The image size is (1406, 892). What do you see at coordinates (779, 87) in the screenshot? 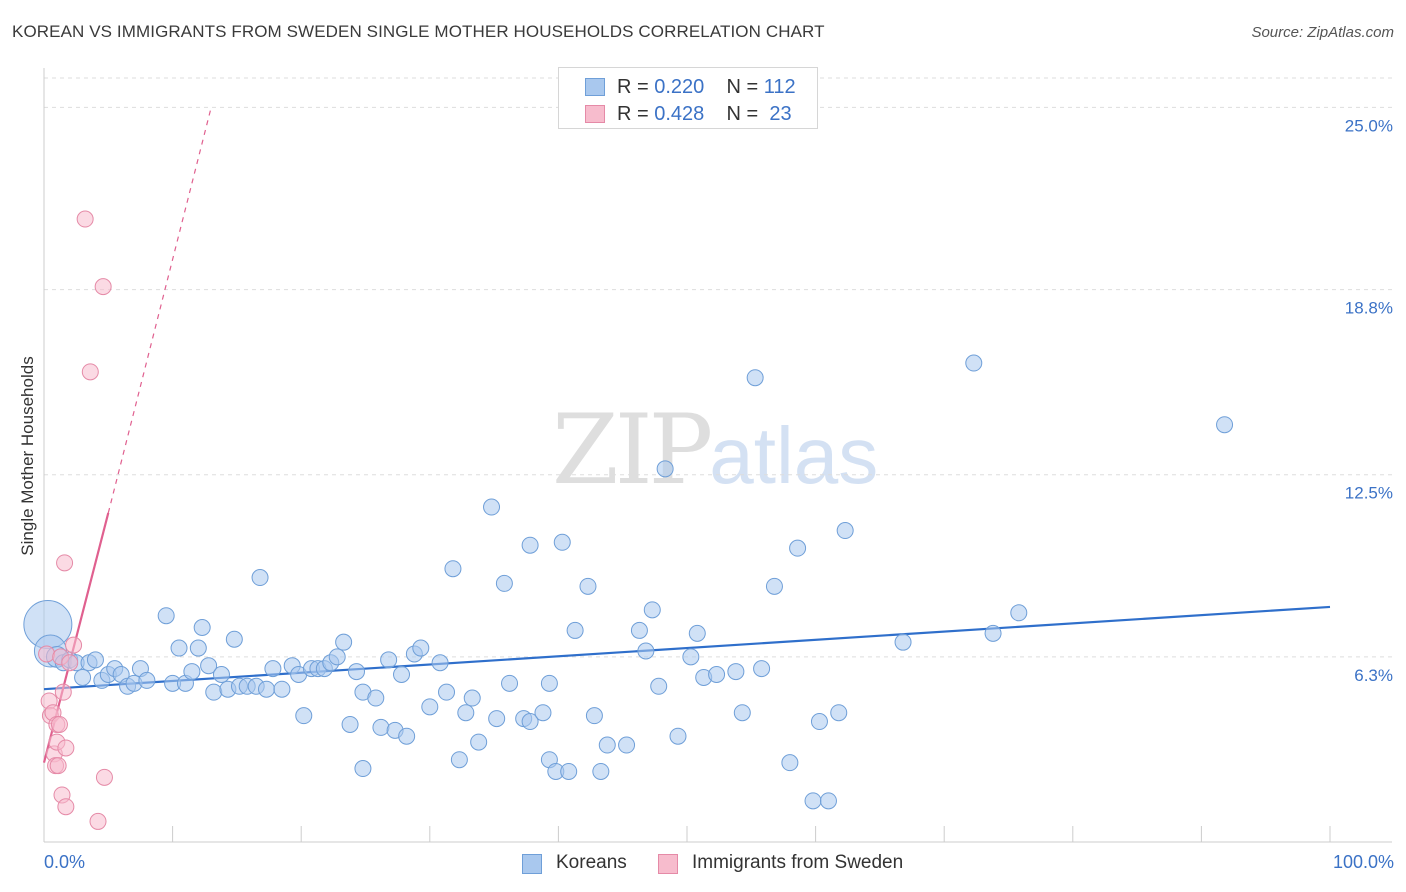
I see `legend-n-value: 112` at bounding box center [779, 87].